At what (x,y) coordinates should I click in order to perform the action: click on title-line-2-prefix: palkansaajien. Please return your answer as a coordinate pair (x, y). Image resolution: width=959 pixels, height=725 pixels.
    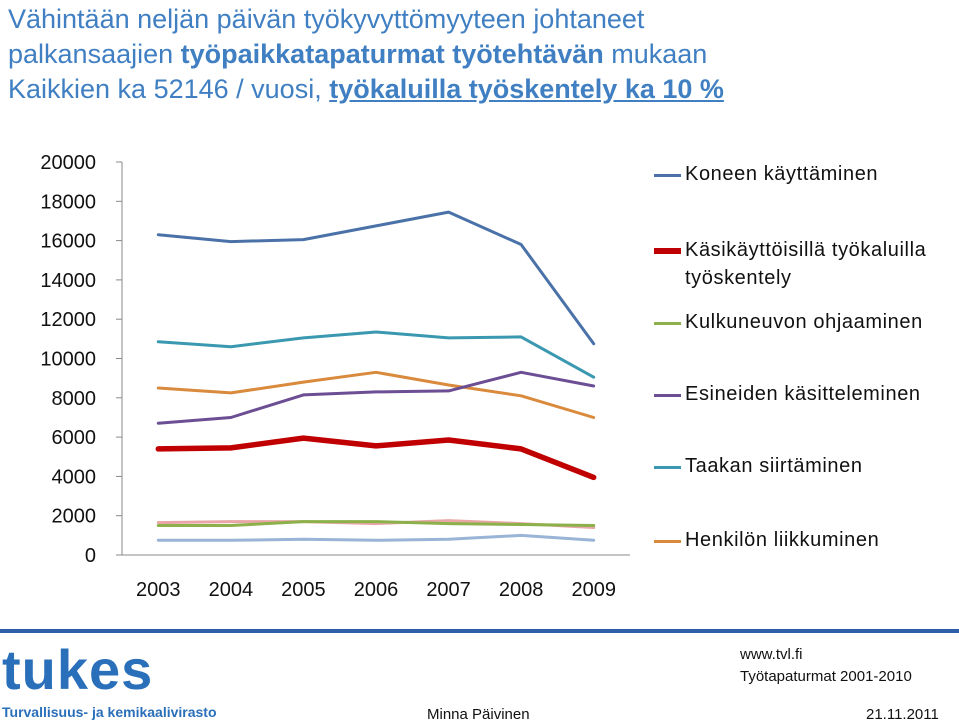
    Looking at the image, I should click on (94, 54).